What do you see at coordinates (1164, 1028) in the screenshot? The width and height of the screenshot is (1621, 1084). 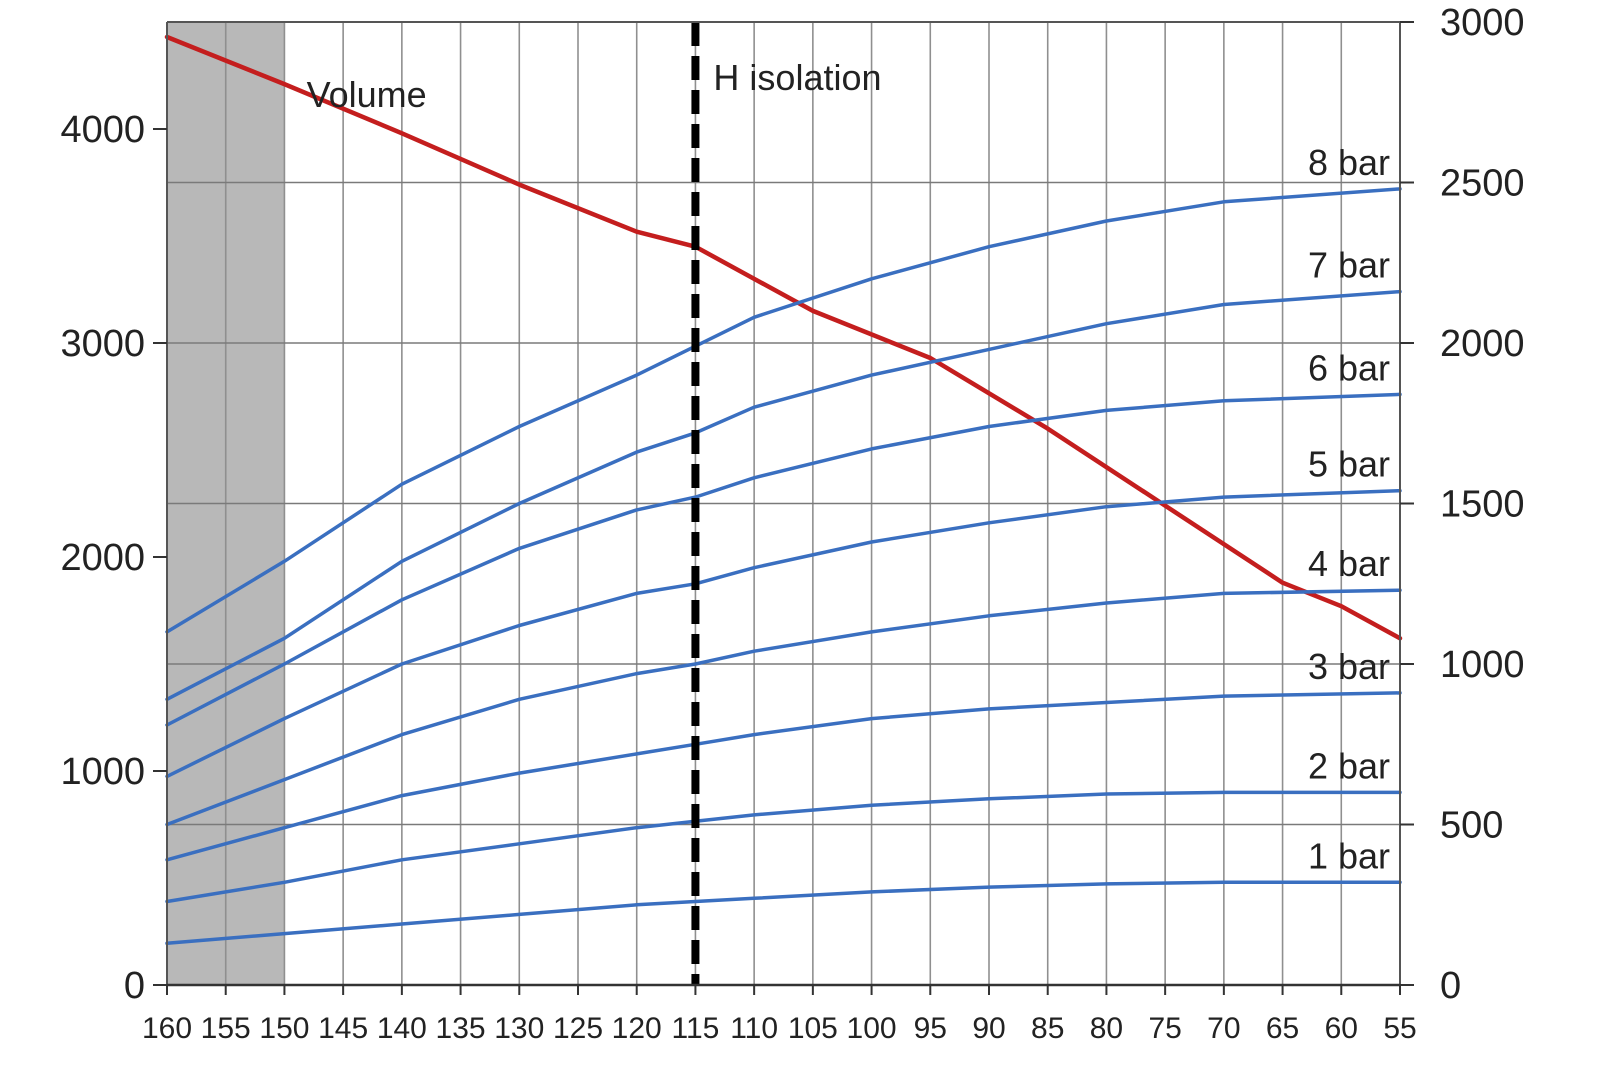 I see `x-tick-label-75: 75` at bounding box center [1164, 1028].